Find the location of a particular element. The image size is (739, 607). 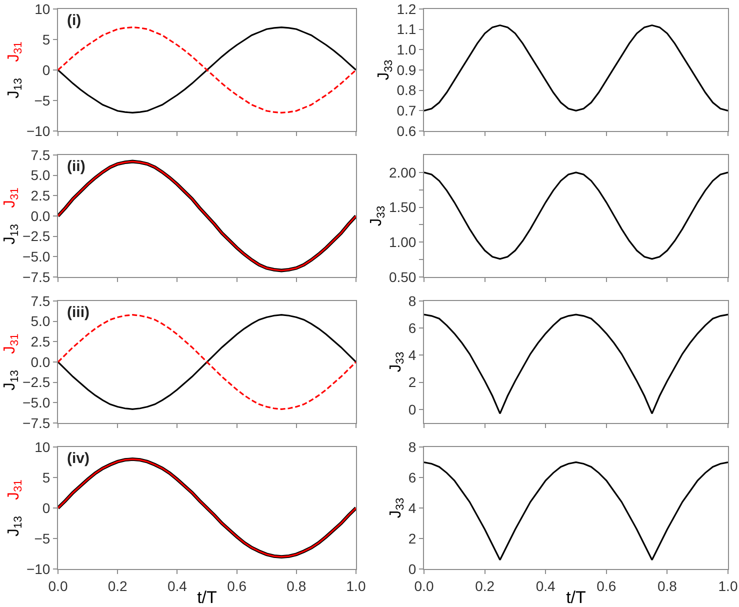

y-tick-label: 1.1 is located at coordinates (406, 29).